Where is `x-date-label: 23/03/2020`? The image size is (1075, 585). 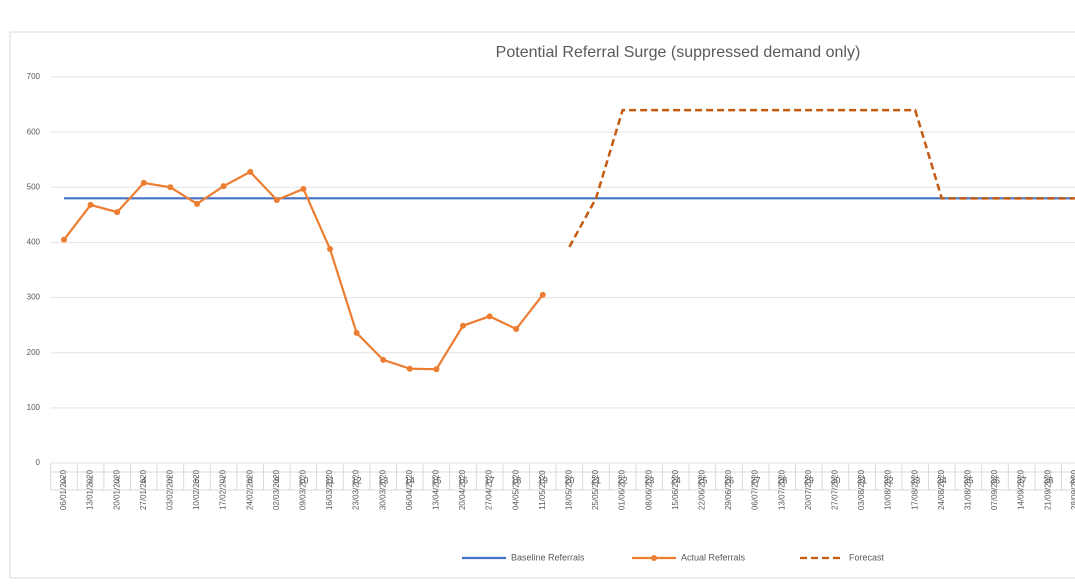 x-date-label: 23/03/2020 is located at coordinates (356, 489).